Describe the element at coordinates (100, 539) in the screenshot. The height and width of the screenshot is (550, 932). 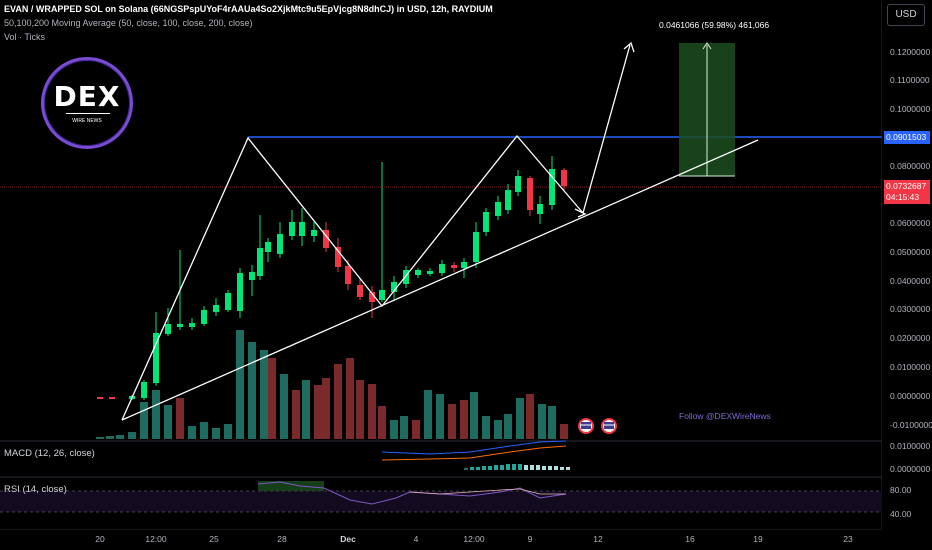
I see `time-tick: 20` at that location.